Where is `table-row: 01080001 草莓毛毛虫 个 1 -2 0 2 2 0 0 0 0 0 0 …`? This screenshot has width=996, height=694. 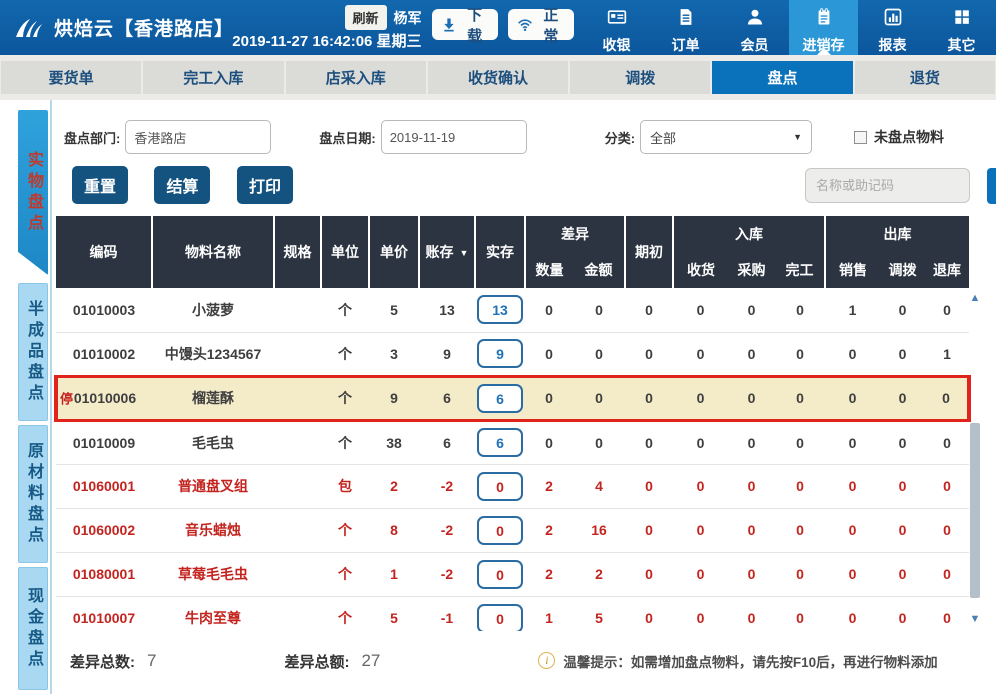 table-row: 01080001 草莓毛毛虫 个 1 -2 0 2 2 0 0 0 0 0 0 … is located at coordinates (513, 574).